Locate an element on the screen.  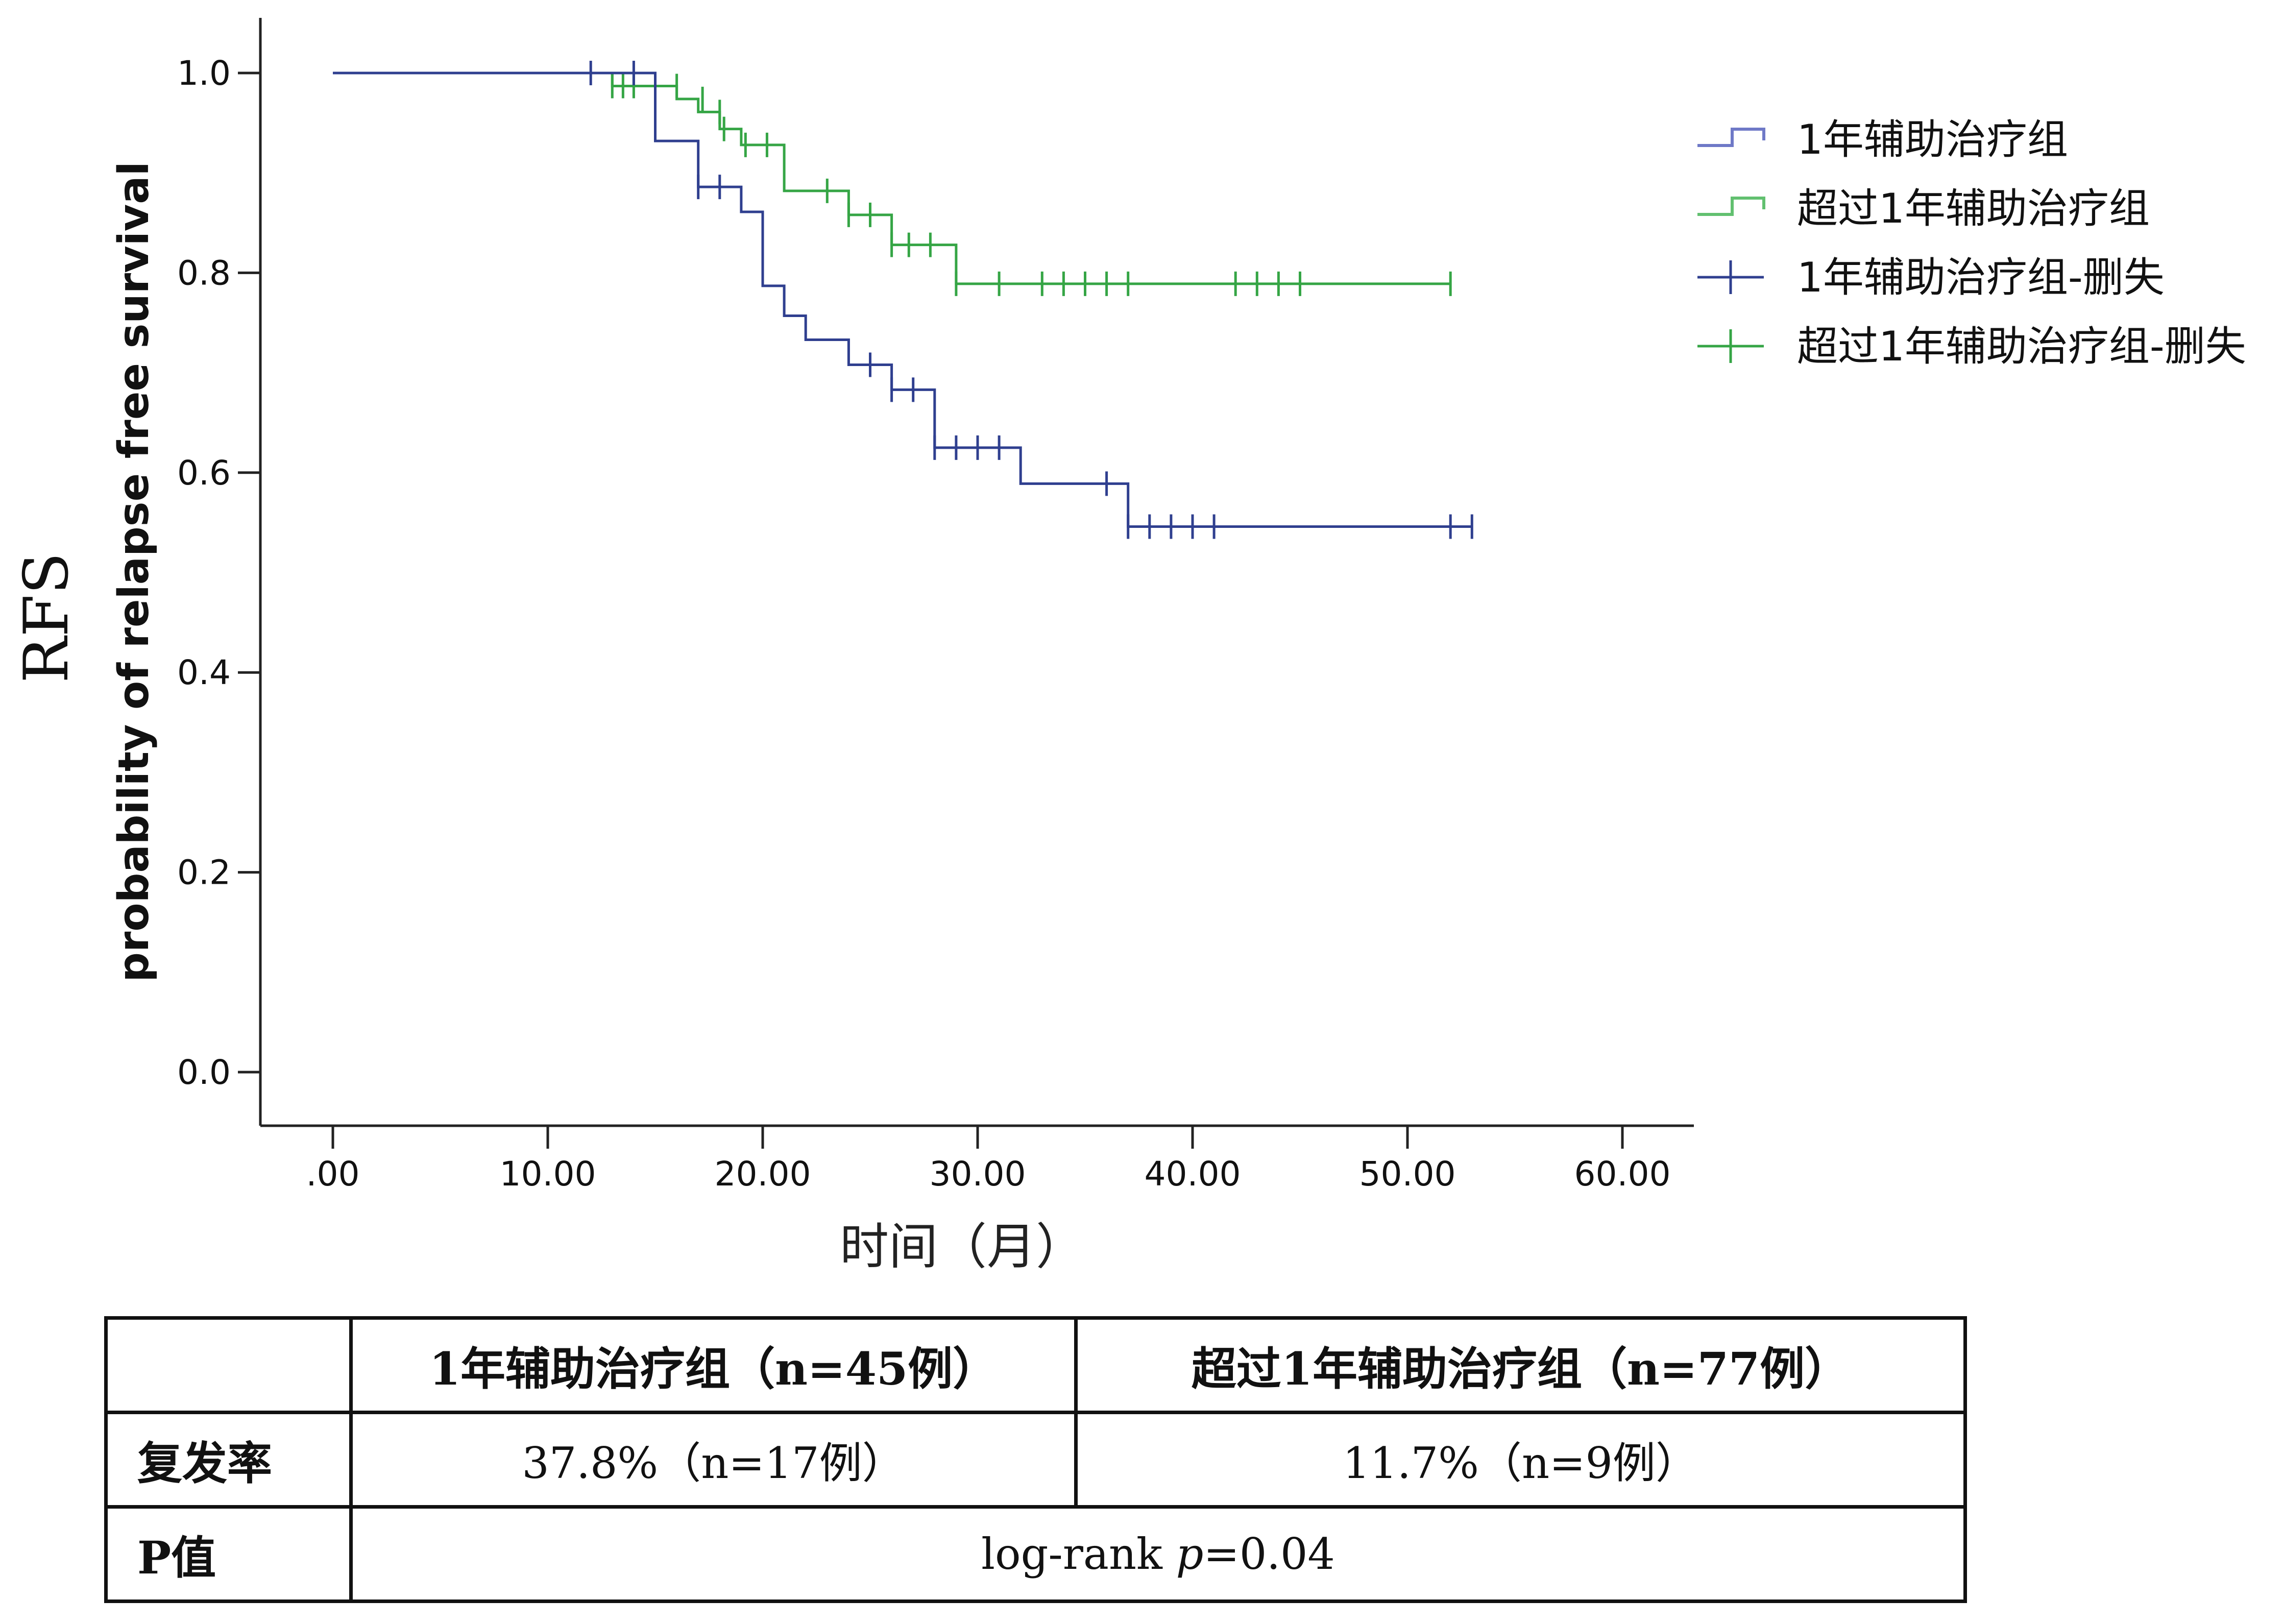
y-tick-label-4: 0.8 is located at coordinates (204, 273).